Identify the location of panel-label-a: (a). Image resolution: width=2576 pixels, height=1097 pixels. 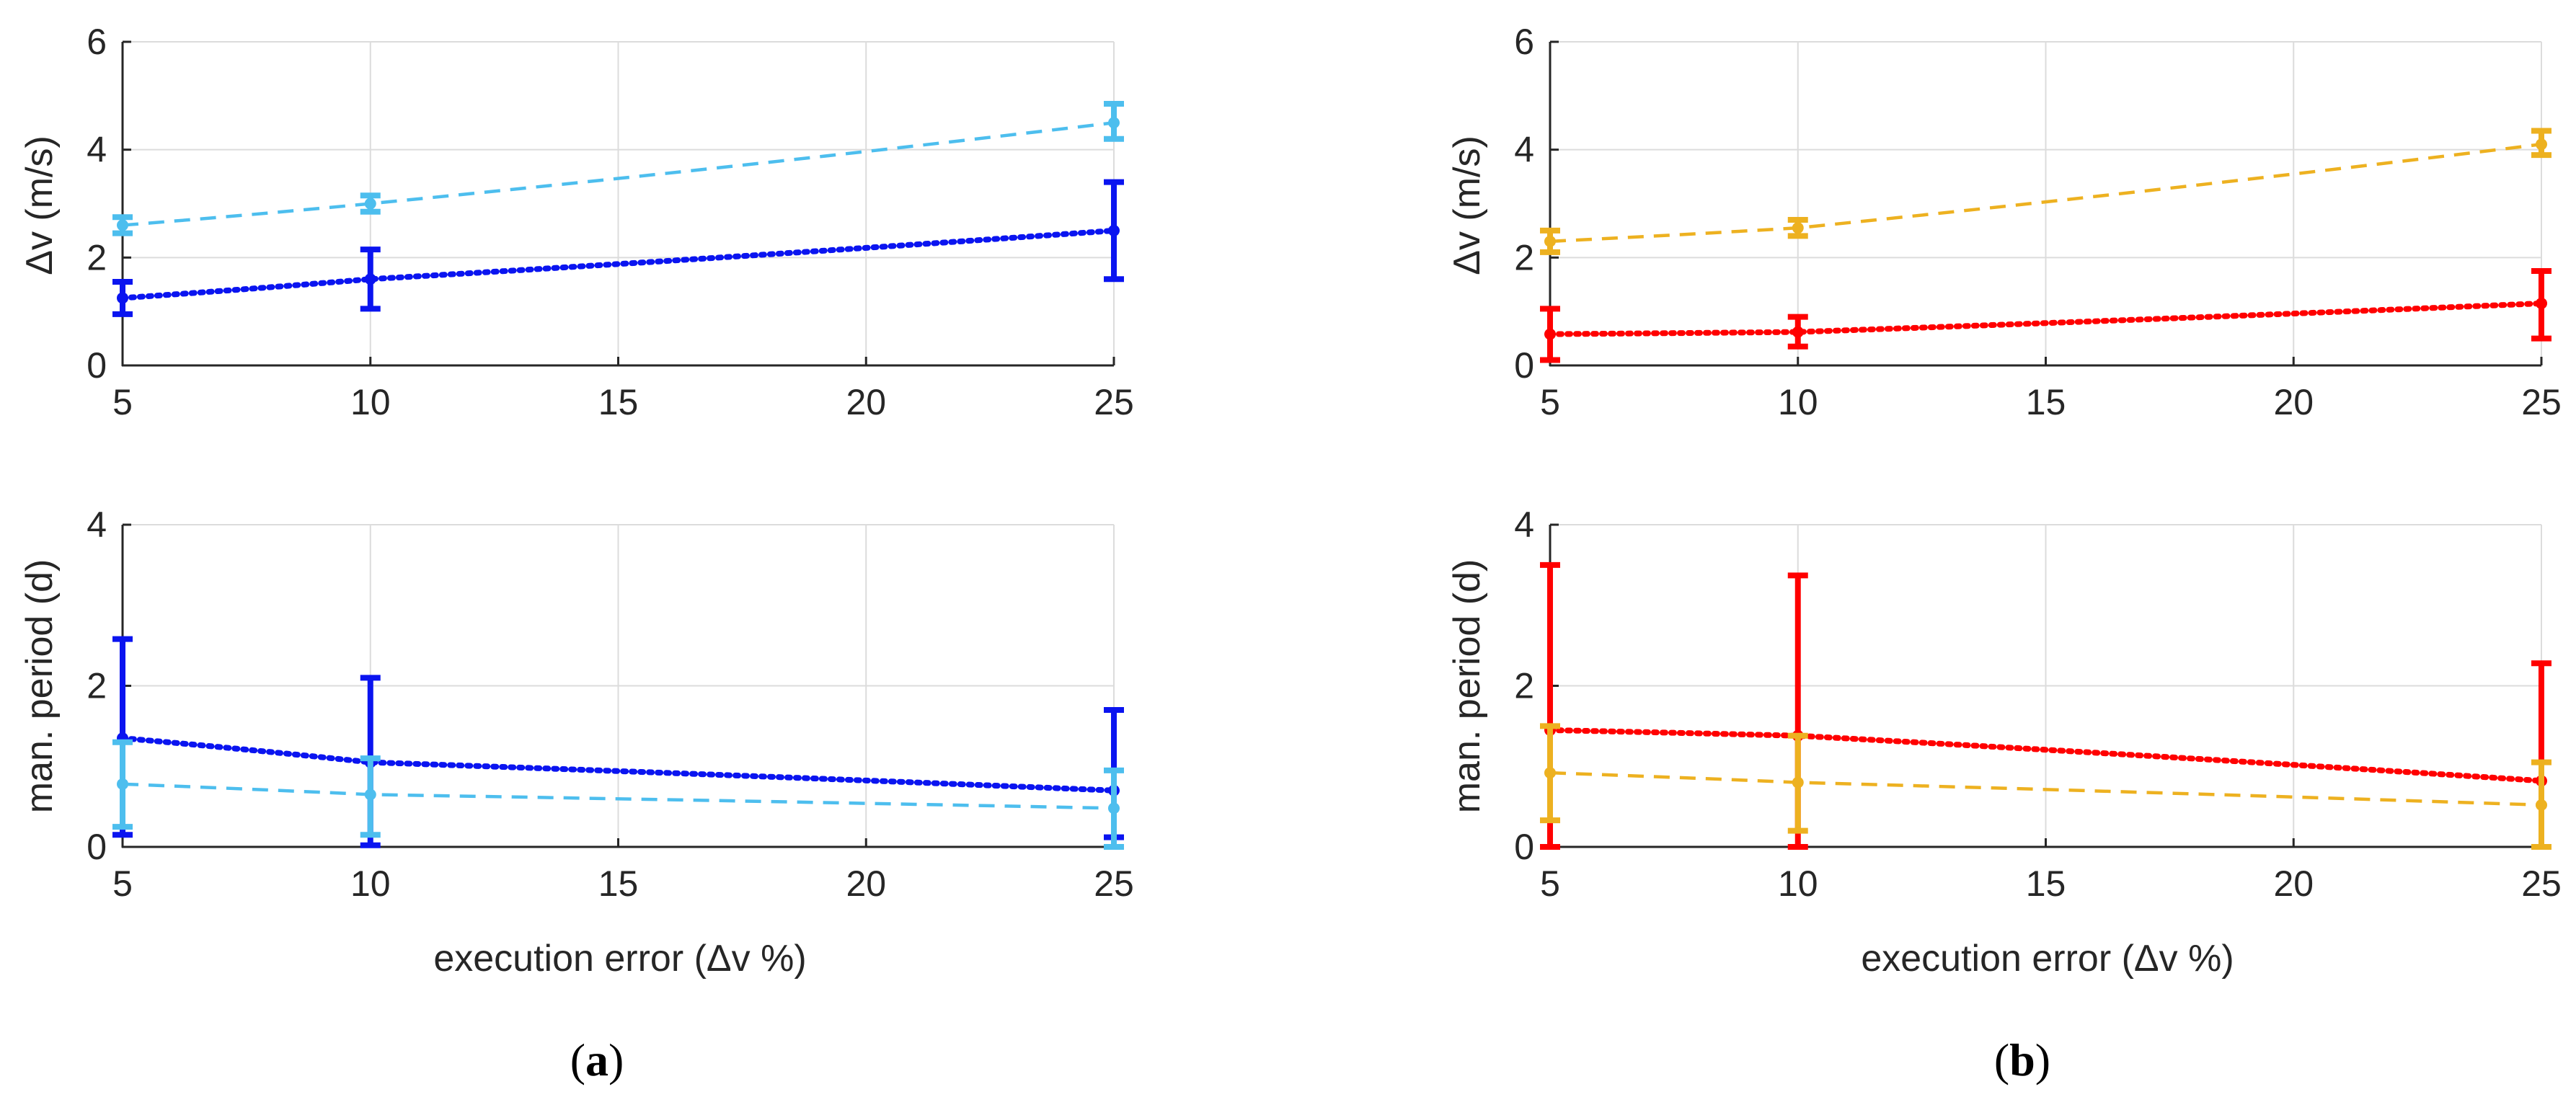
(597, 1059).